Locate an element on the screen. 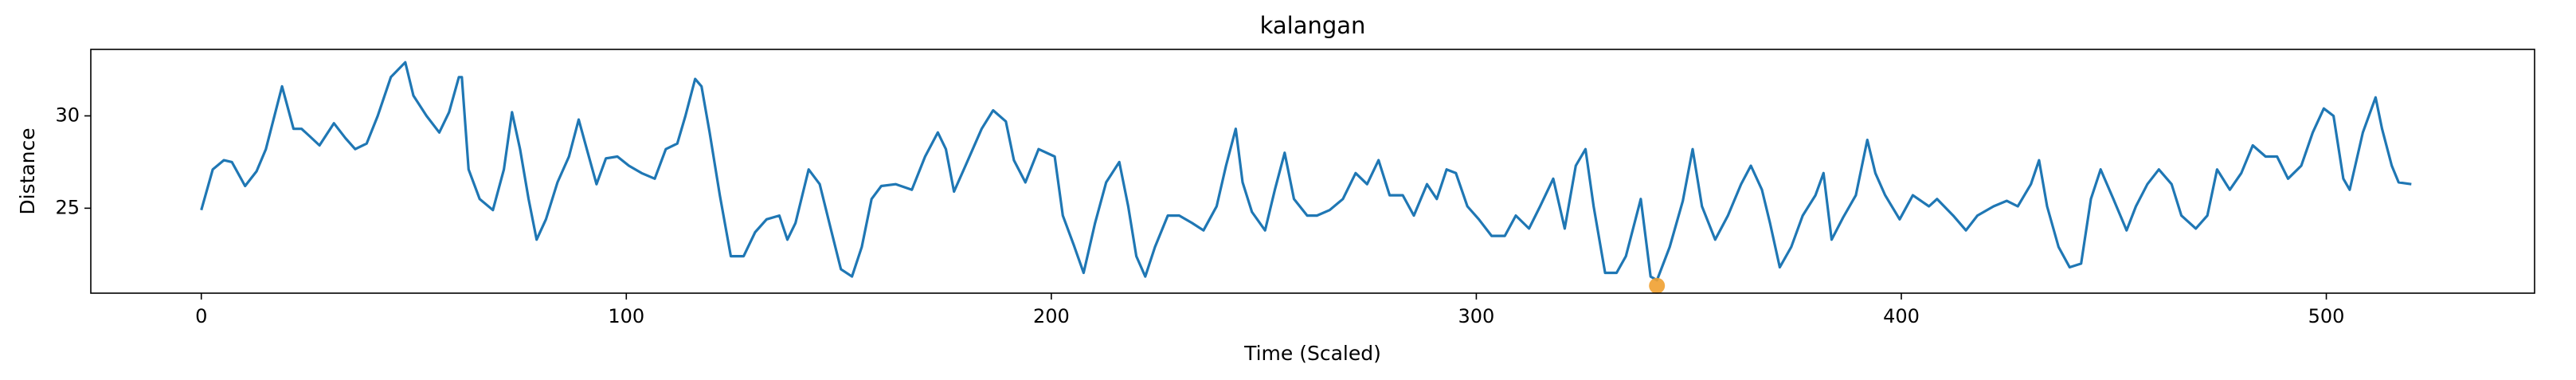 The width and height of the screenshot is (2576, 380). x-tick-label: 200 is located at coordinates (1051, 316).